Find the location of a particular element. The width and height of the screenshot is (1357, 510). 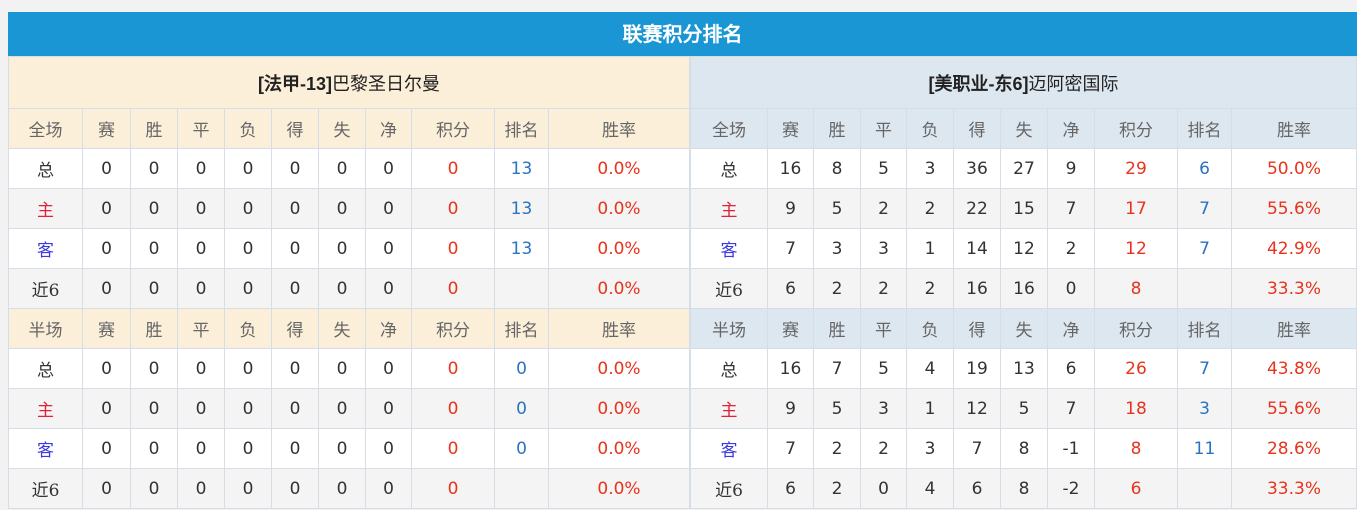

table-row: 客 0 0 0 0 0 0 0 0 0 0.0% is located at coordinates (349, 448).